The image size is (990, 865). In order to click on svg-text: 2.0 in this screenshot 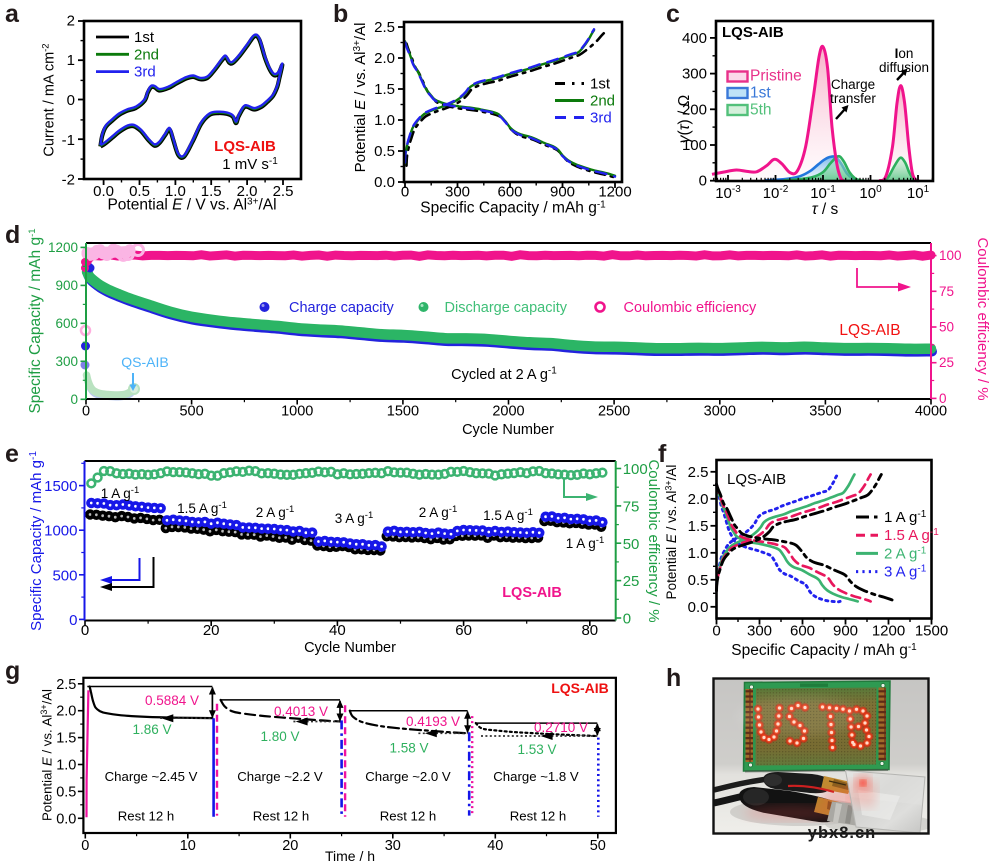, I will do `click(698, 499)`.